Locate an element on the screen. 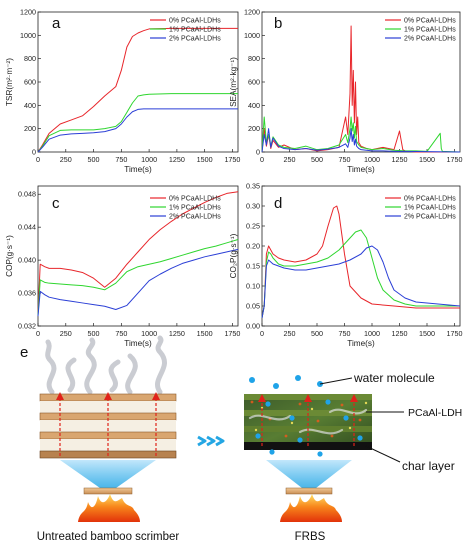 This screenshot has height=550, width=473. y-axis-label: TSR(m²·m⁻²) is located at coordinates (9, 82).